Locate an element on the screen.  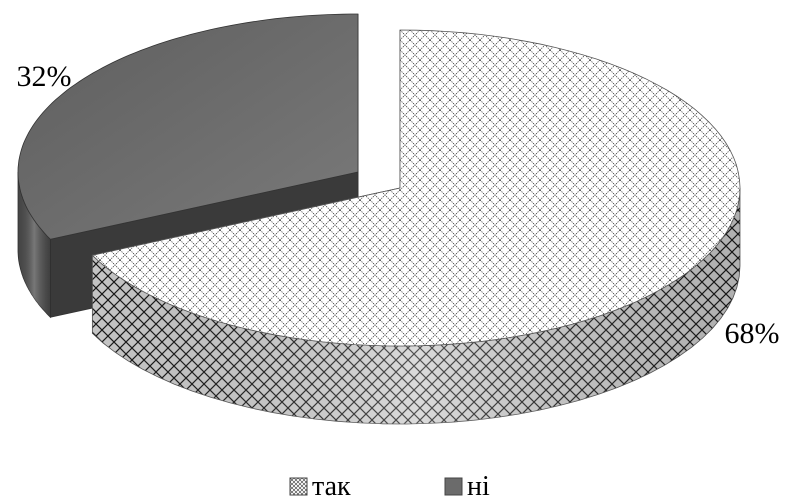
data-label-ni: 32% is located at coordinates (44, 76).